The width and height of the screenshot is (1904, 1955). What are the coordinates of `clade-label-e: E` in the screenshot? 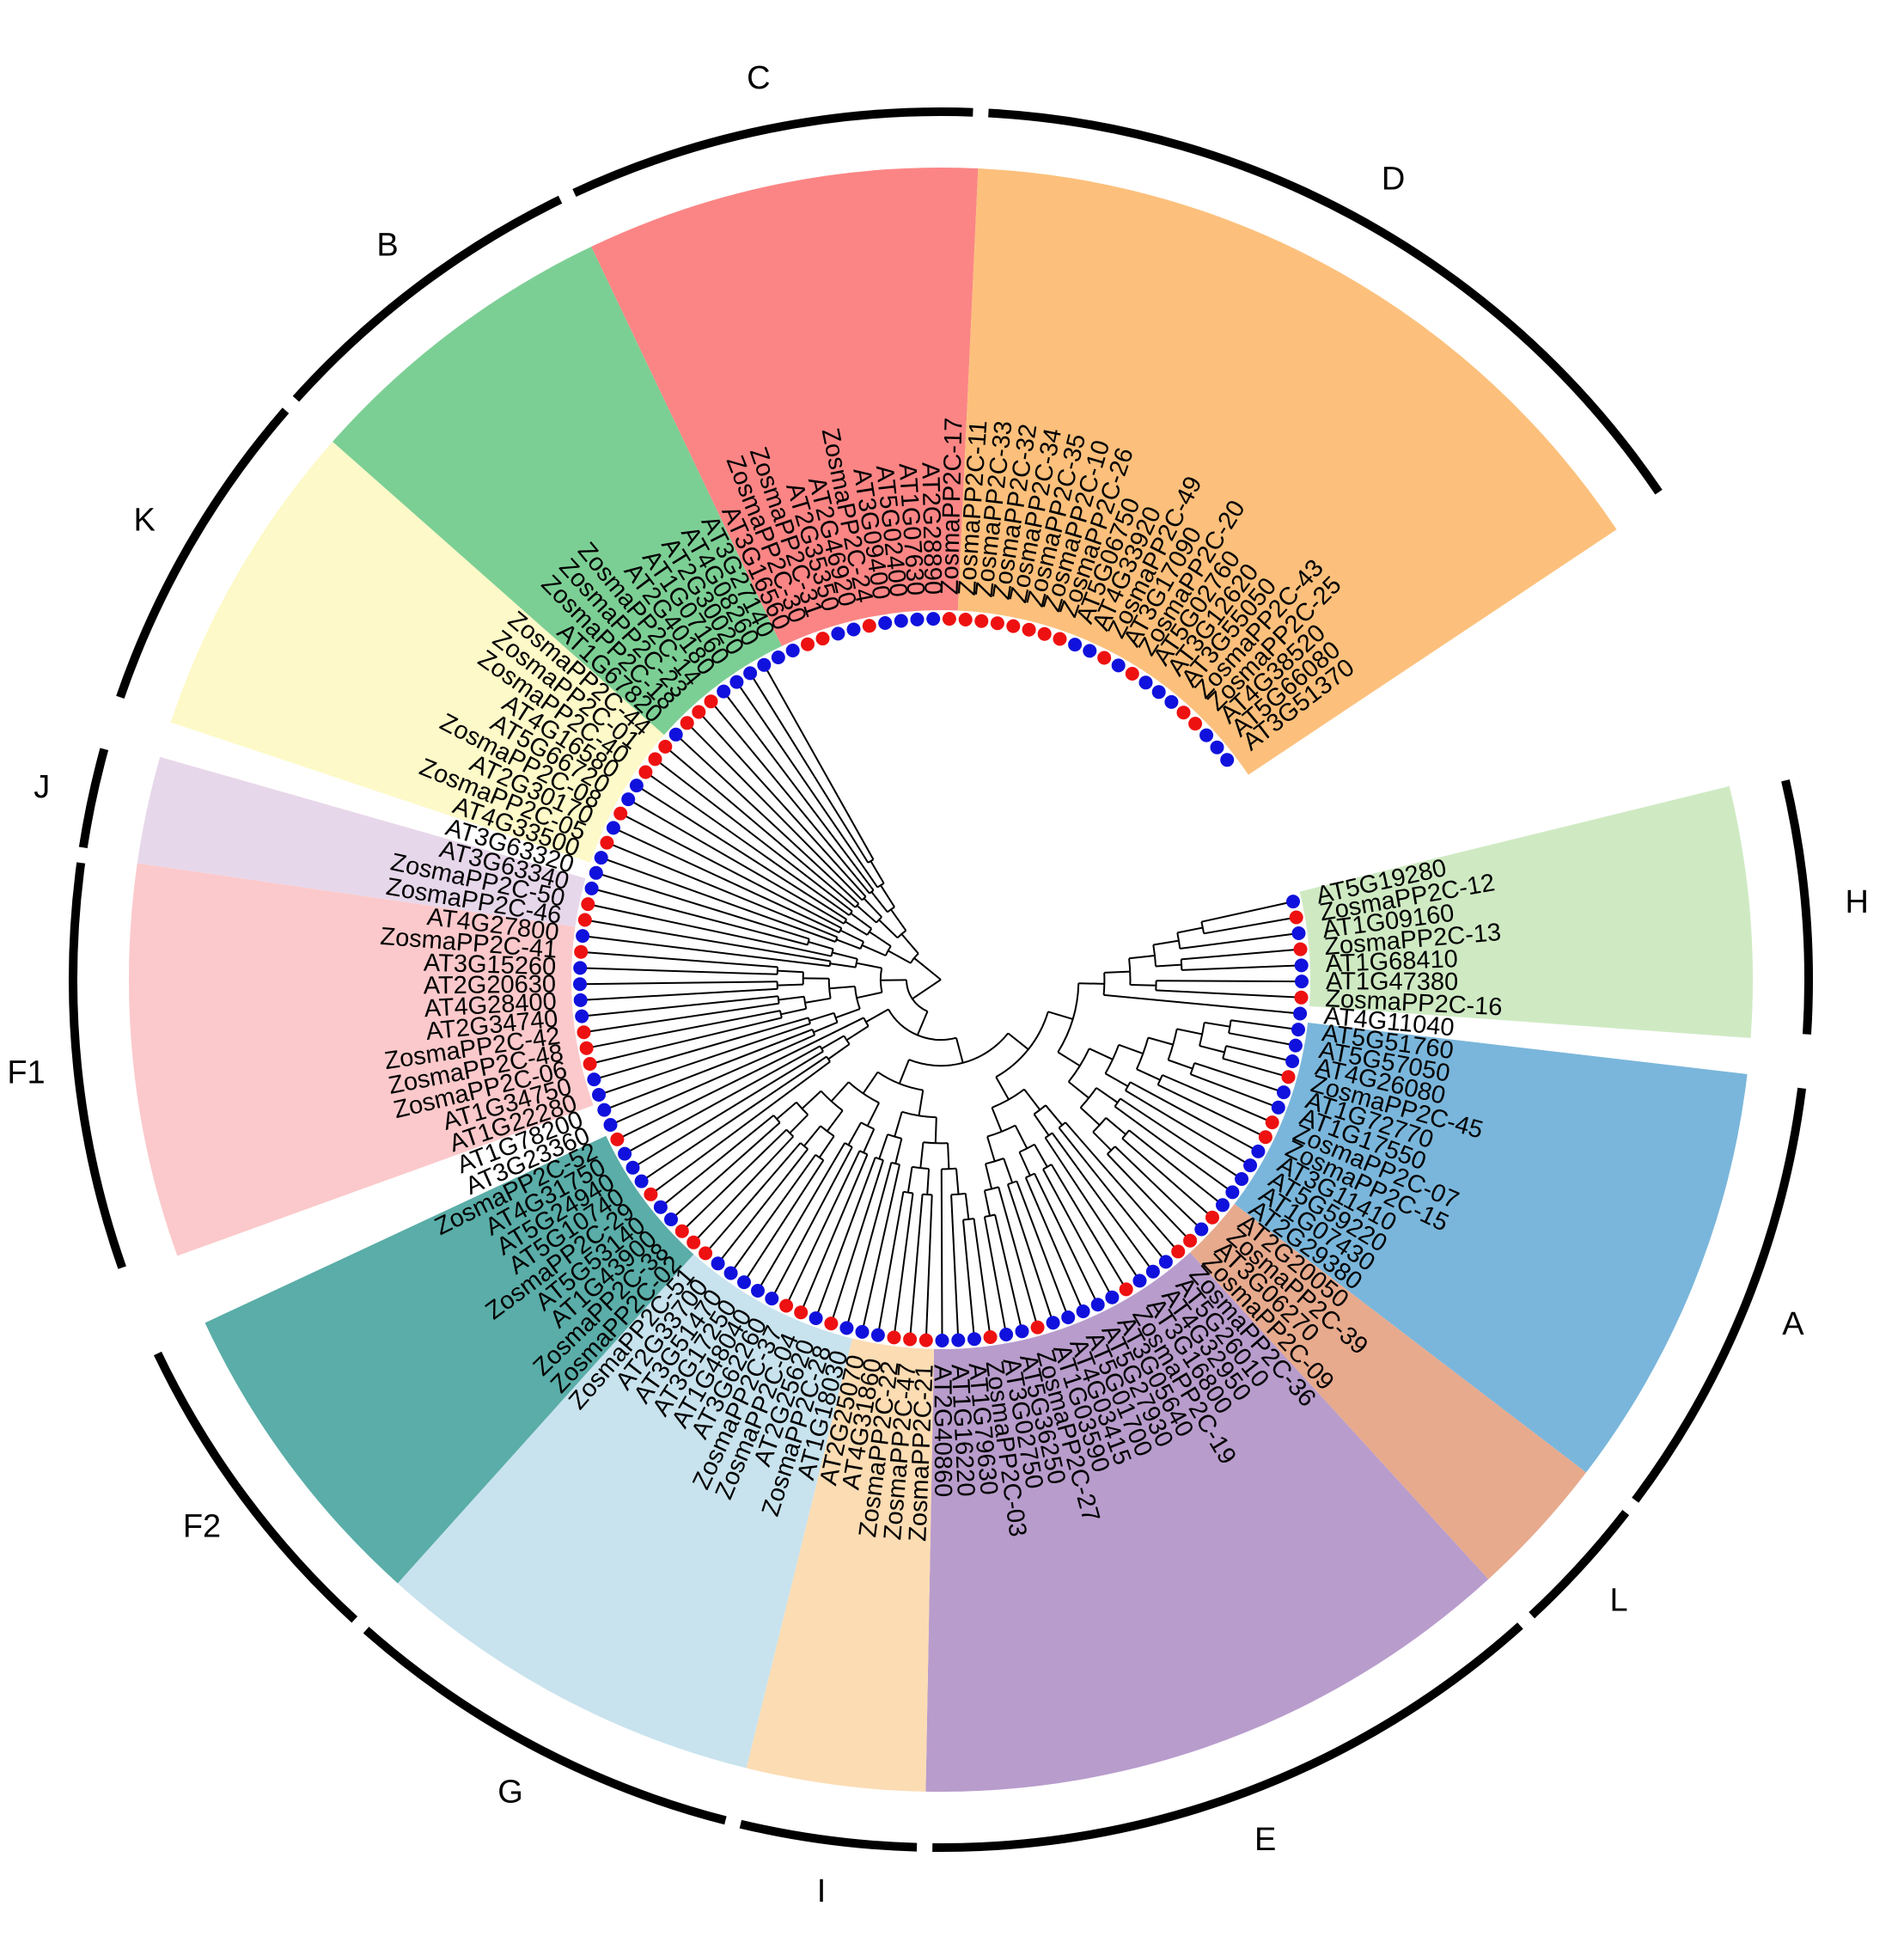 It's located at (1265, 1840).